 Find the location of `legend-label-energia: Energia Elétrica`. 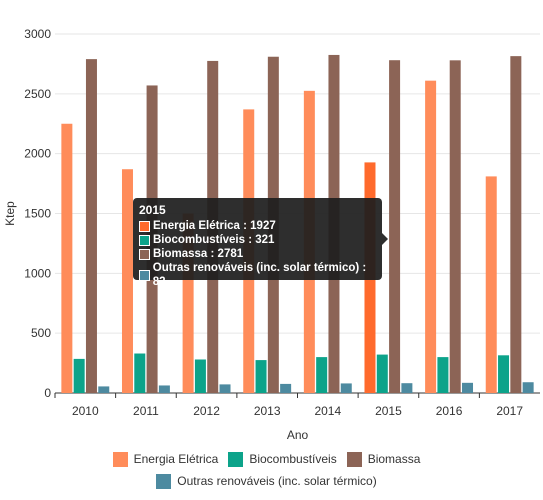

legend-label-energia: Energia Elétrica is located at coordinates (176, 459).